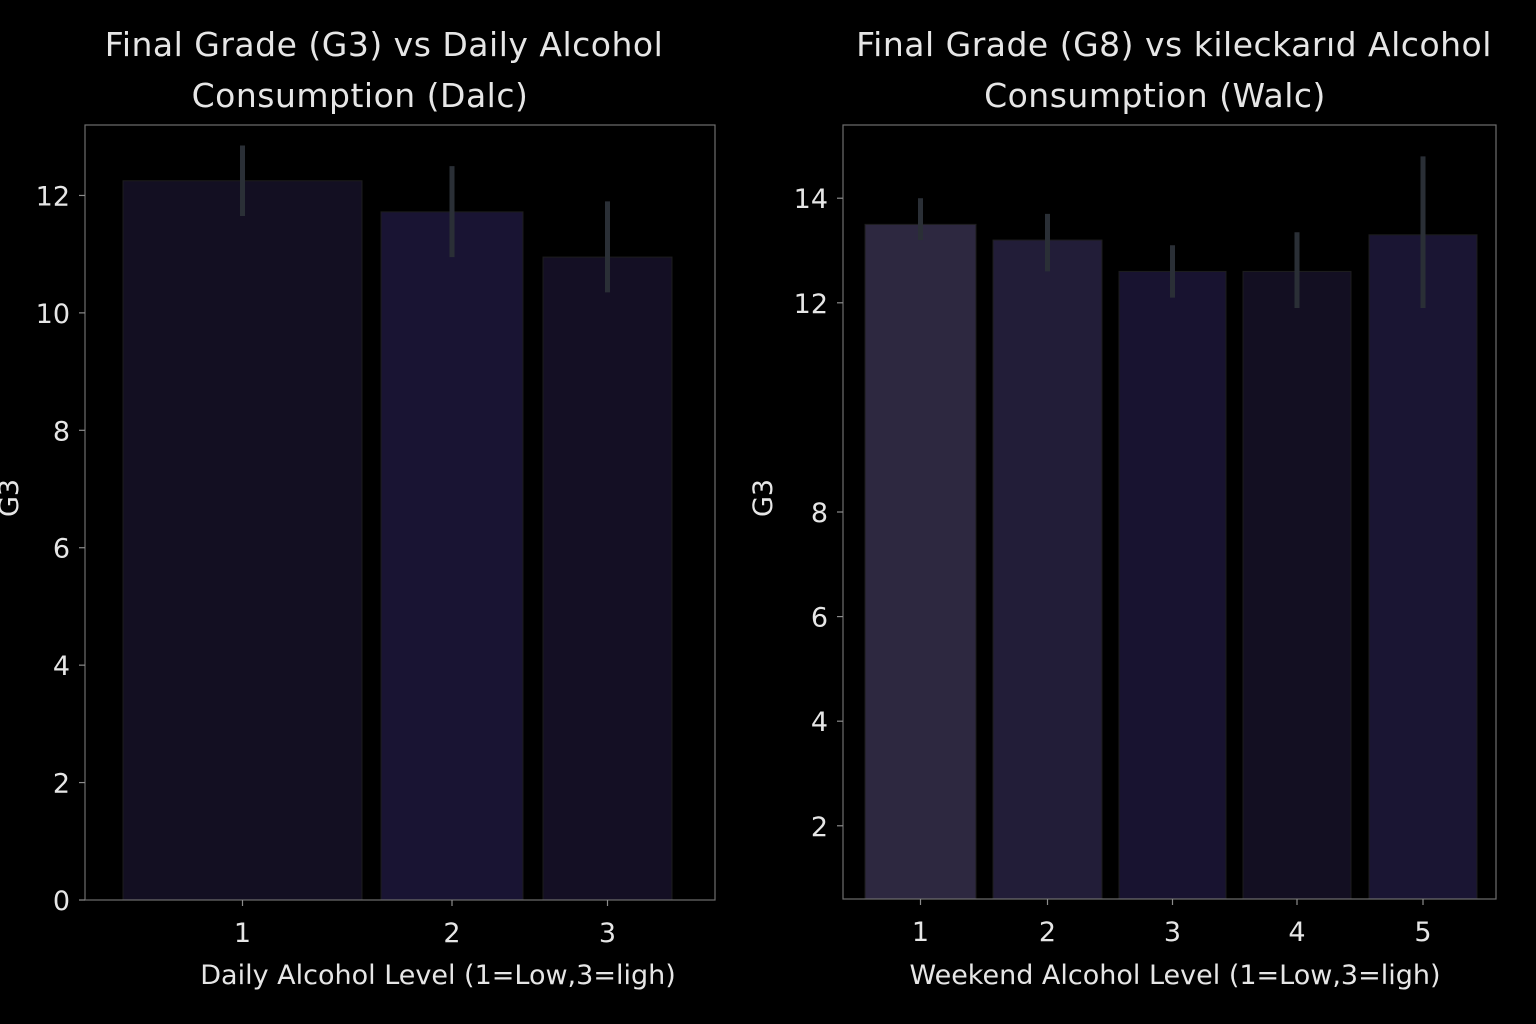 Image resolution: width=1536 pixels, height=1024 pixels. What do you see at coordinates (360, 95) in the screenshot?
I see `chart-title-line-2: Consumption (Dalc)` at bounding box center [360, 95].